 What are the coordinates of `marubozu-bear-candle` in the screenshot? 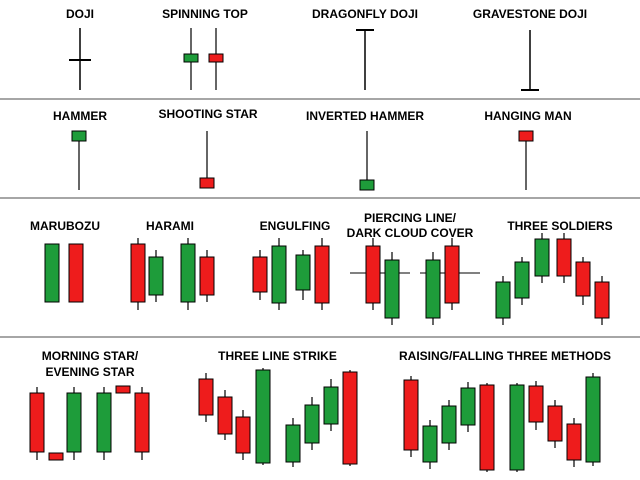 It's located at (76, 273).